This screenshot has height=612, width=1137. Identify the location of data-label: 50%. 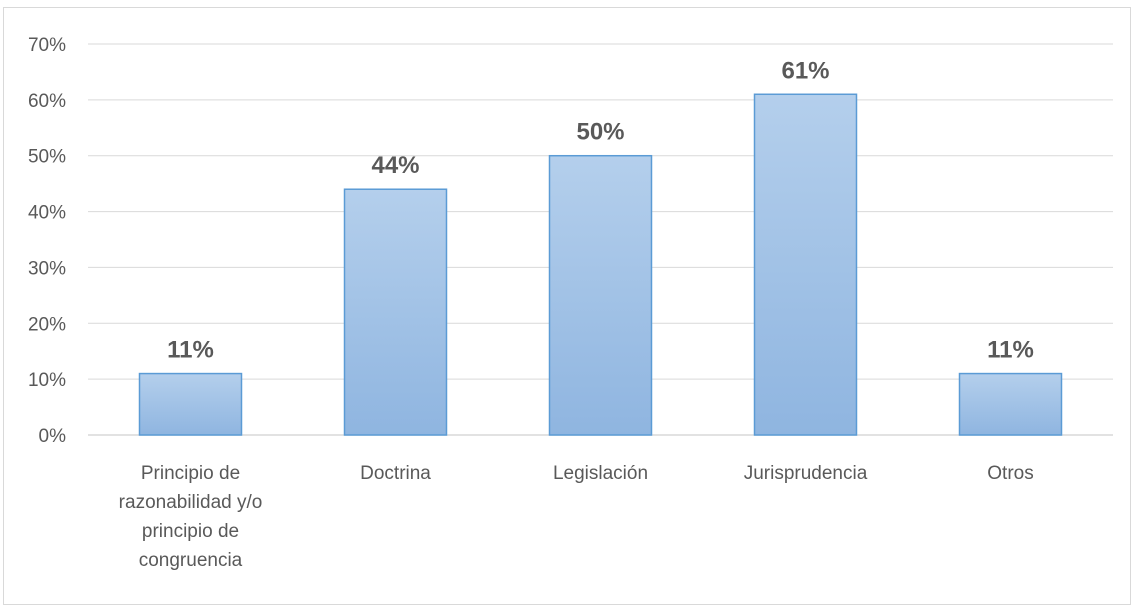
(600, 132).